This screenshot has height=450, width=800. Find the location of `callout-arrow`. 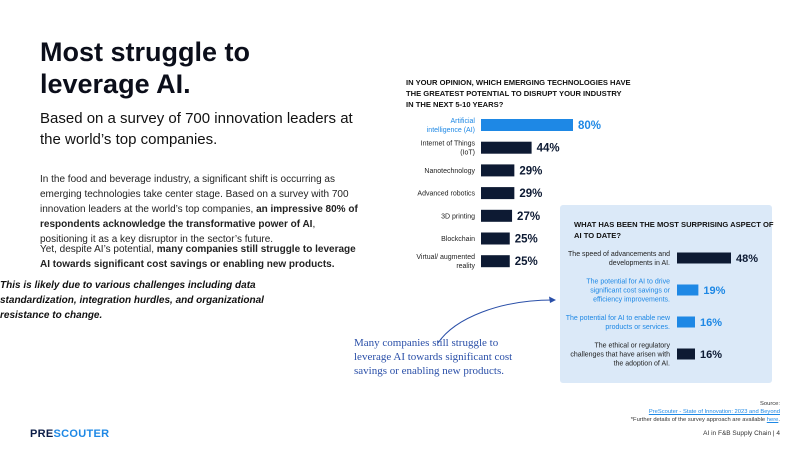

callout-arrow is located at coordinates (495, 321).